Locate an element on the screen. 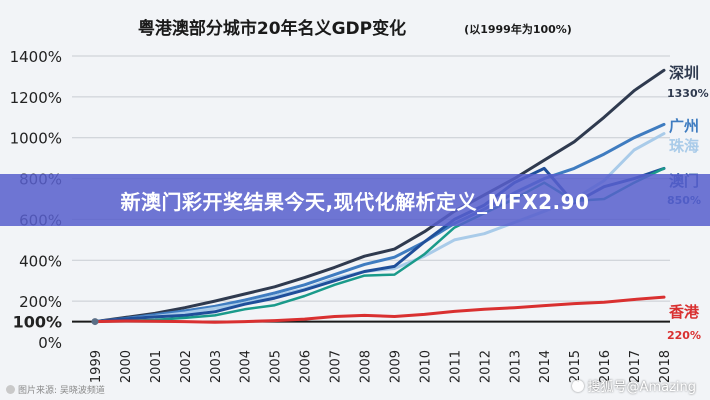  series-name-label: 深圳 is located at coordinates (684, 73).